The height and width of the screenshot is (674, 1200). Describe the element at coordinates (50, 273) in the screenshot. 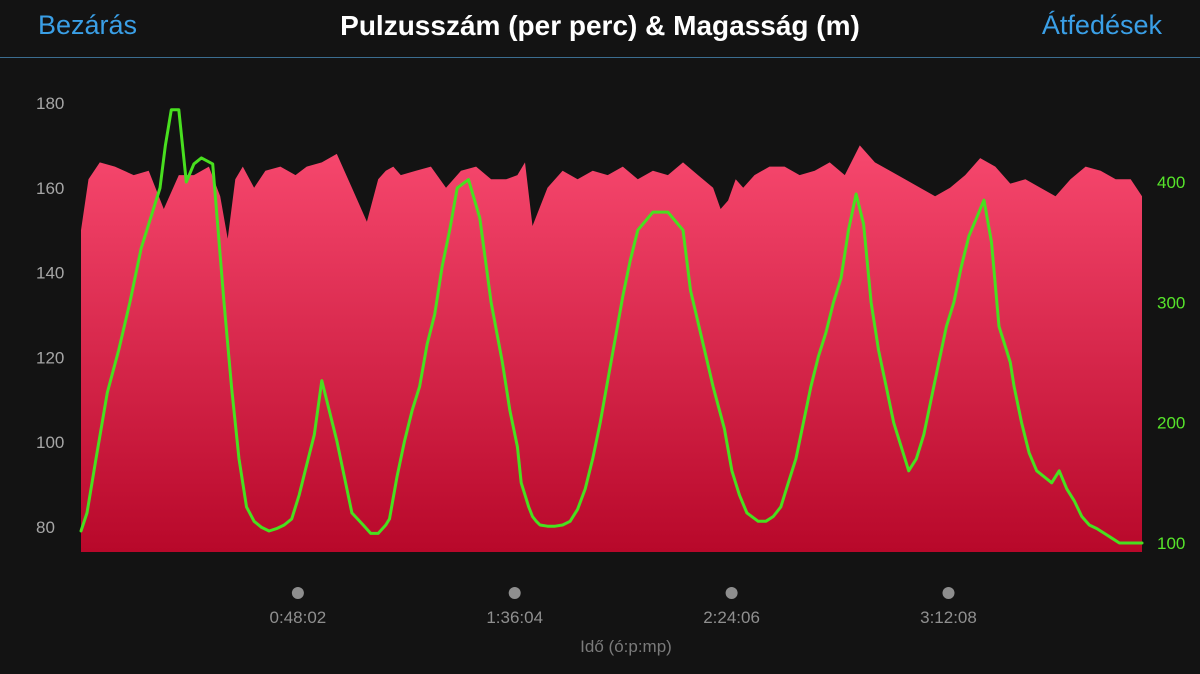

I see `left-axis-tick-label: 140` at that location.